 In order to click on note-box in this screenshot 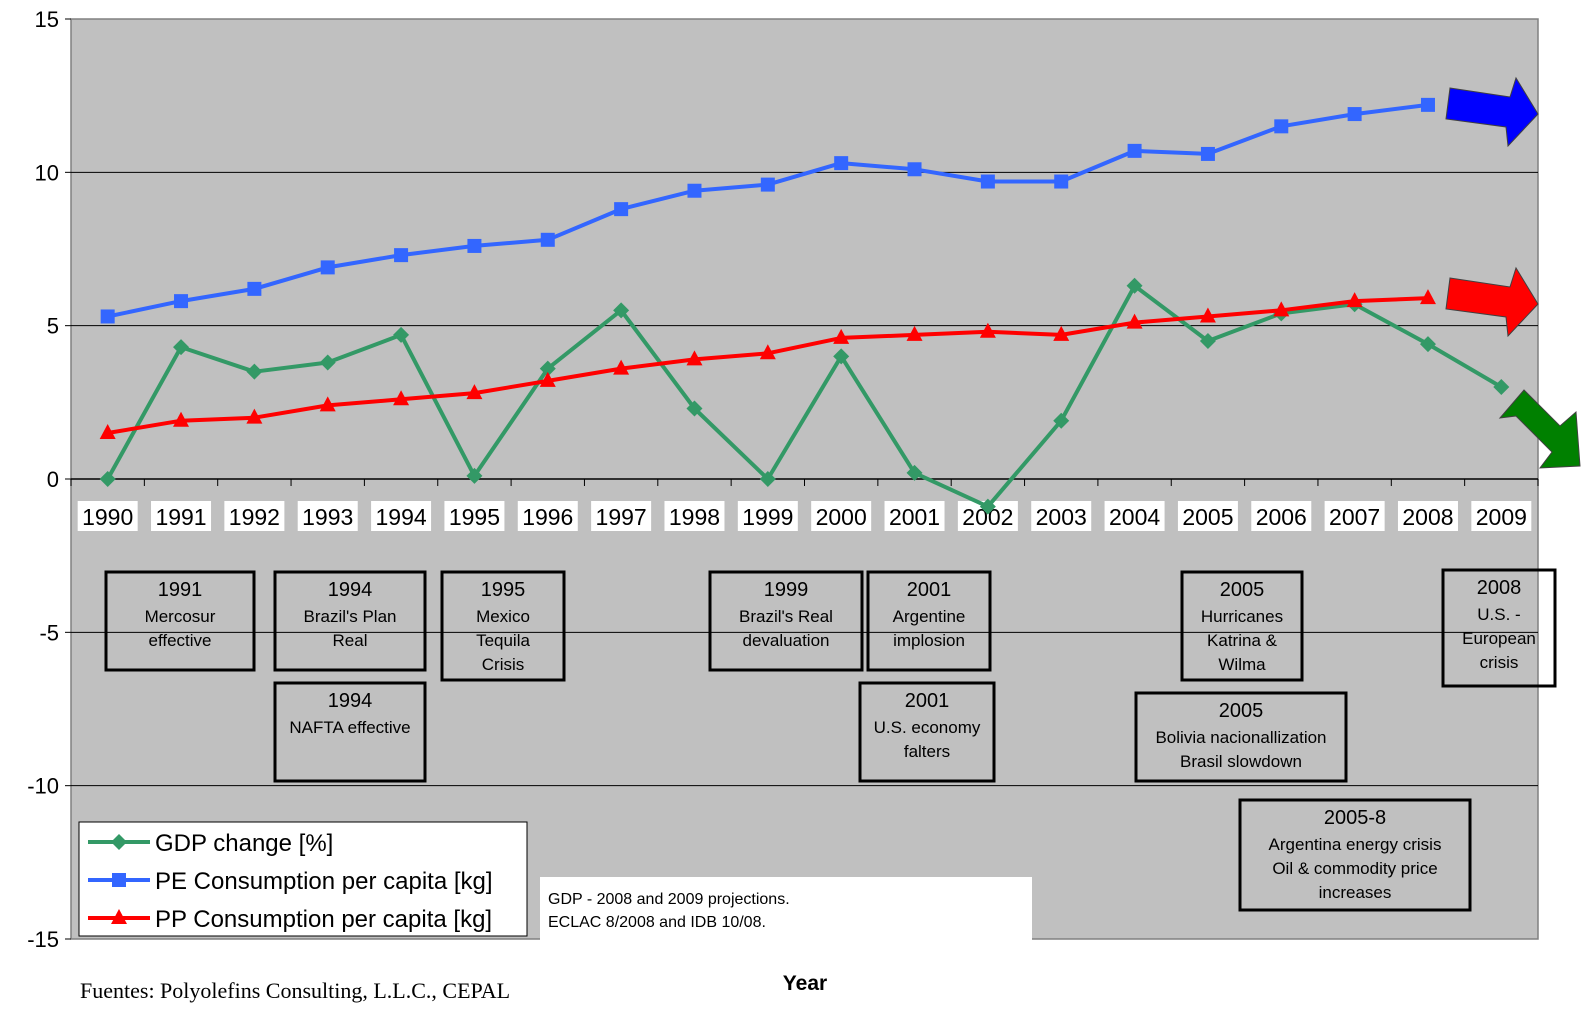, I will do `click(786, 910)`.